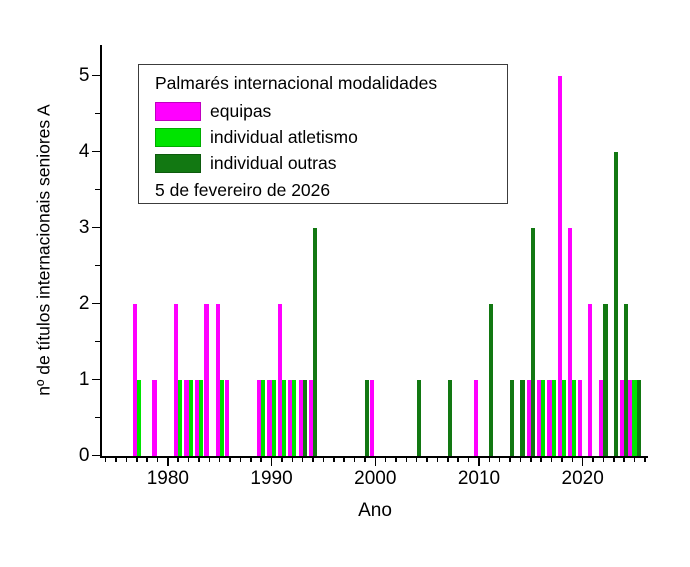  Describe the element at coordinates (269, 417) in the screenshot. I see `bar-1990-equipas` at that location.